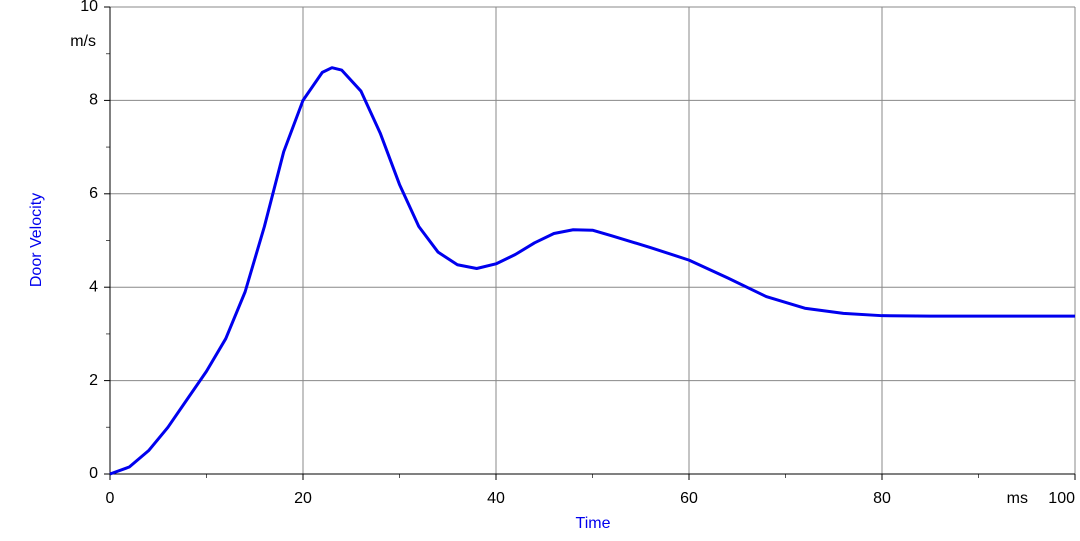 The image size is (1080, 541). I want to click on x-tick-label: 40, so click(496, 498).